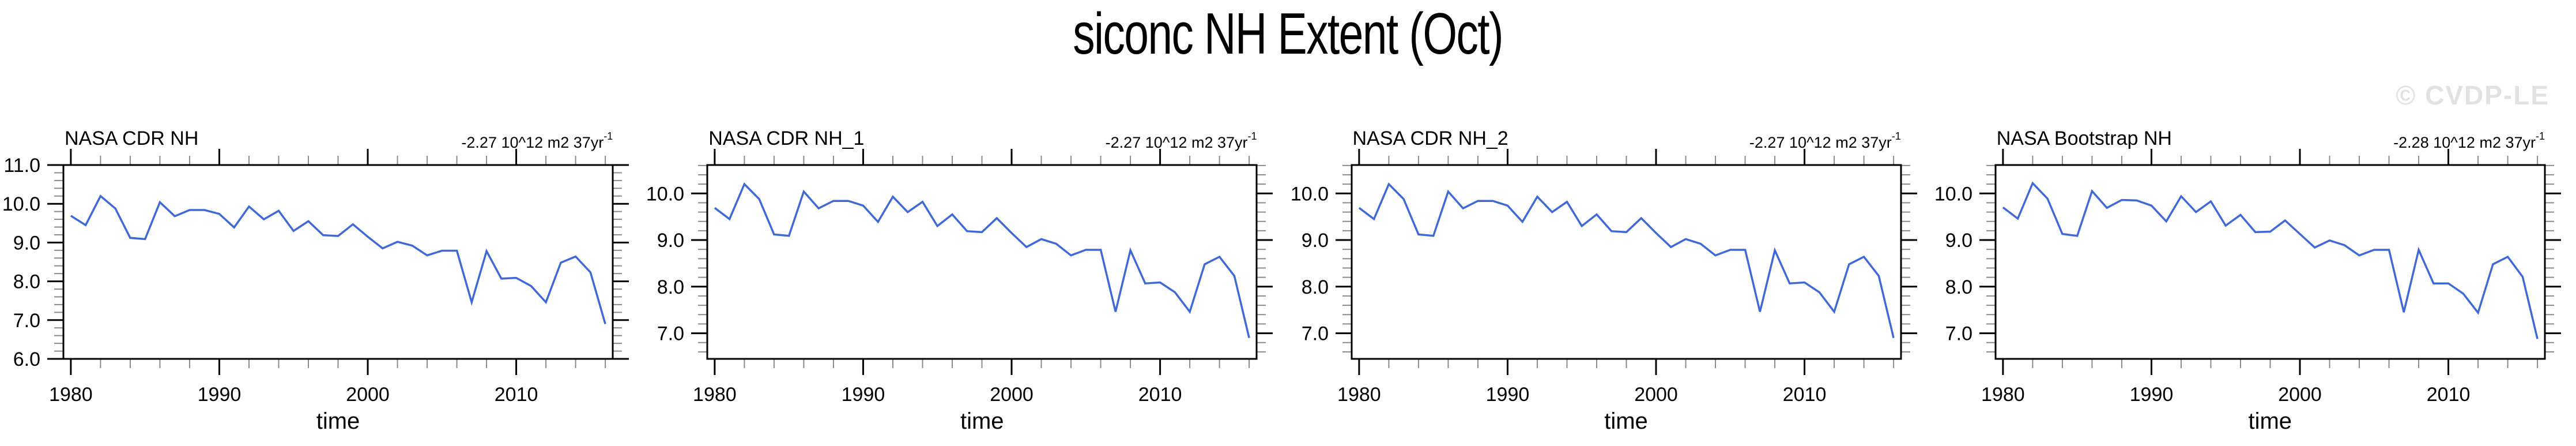  I want to click on y-tick-label: 11.0, so click(21, 166).